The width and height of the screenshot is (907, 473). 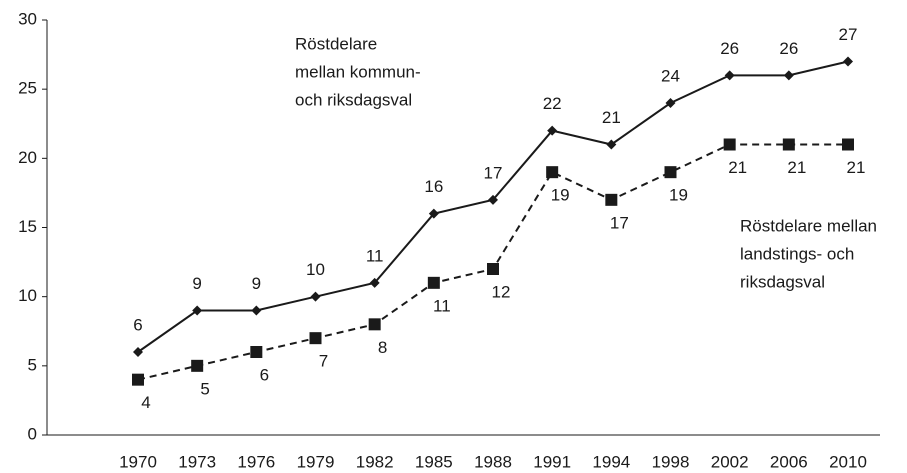 I want to click on series-label: riksdagsval, so click(x=782, y=281).